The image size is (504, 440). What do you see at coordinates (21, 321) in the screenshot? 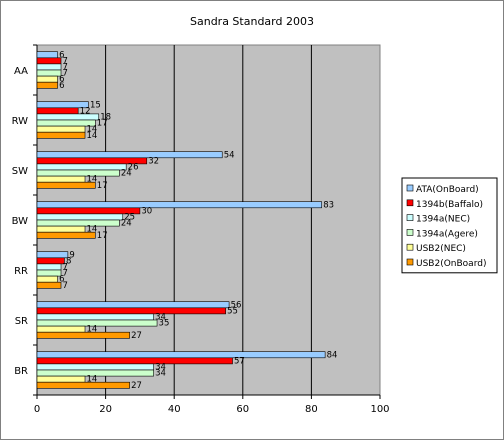
I see `category-label: SR` at bounding box center [21, 321].